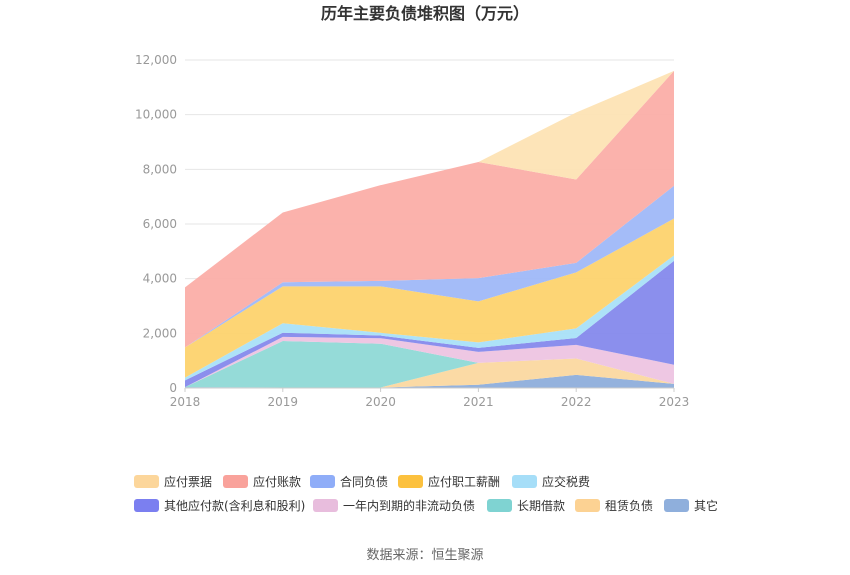 This screenshot has width=850, height=575. I want to click on legend-item: 应付账款, so click(262, 481).